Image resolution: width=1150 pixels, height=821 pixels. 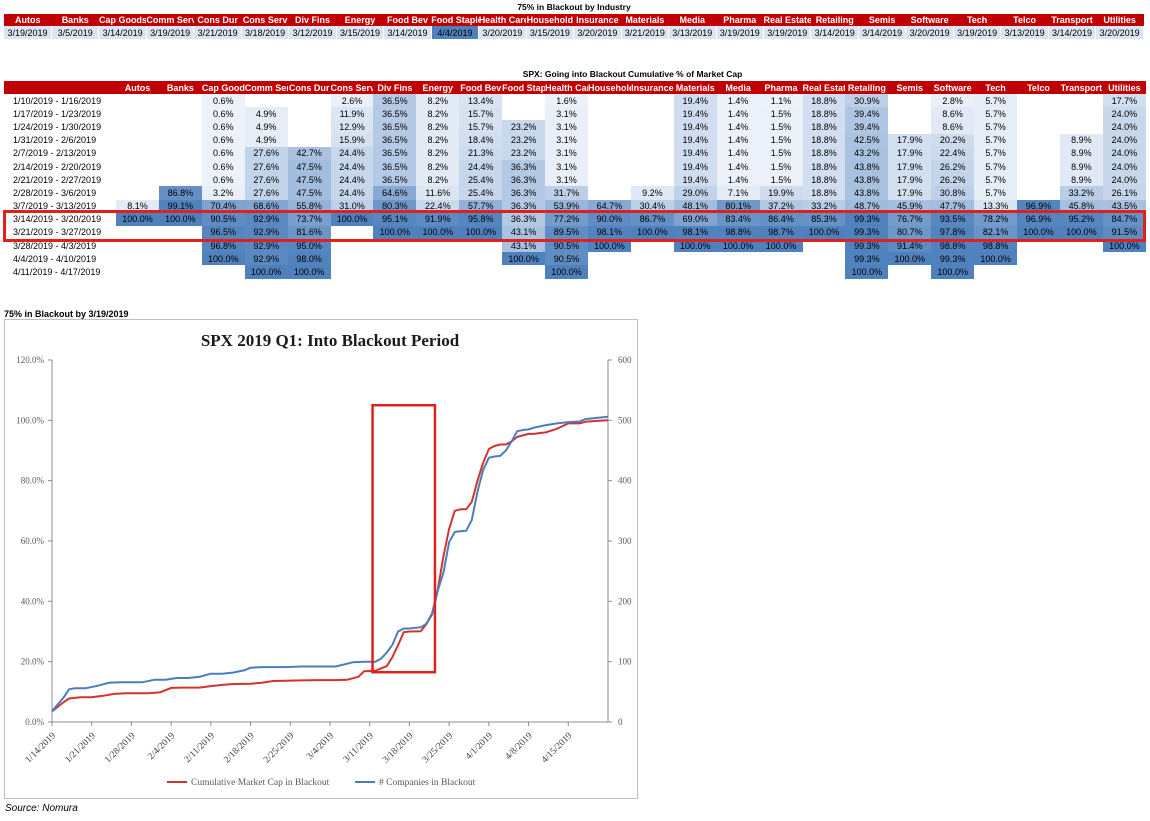 What do you see at coordinates (180, 87) in the screenshot?
I see `matrix-header-cell: Banks` at bounding box center [180, 87].